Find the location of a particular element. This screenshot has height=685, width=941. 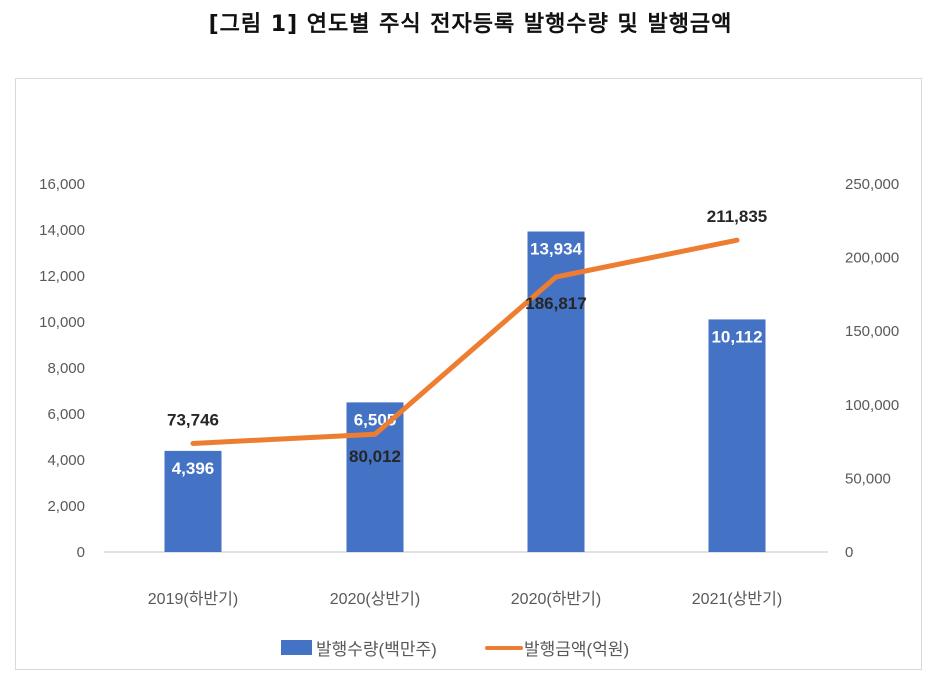

left-axis-tick: 14,000 is located at coordinates (62, 230).